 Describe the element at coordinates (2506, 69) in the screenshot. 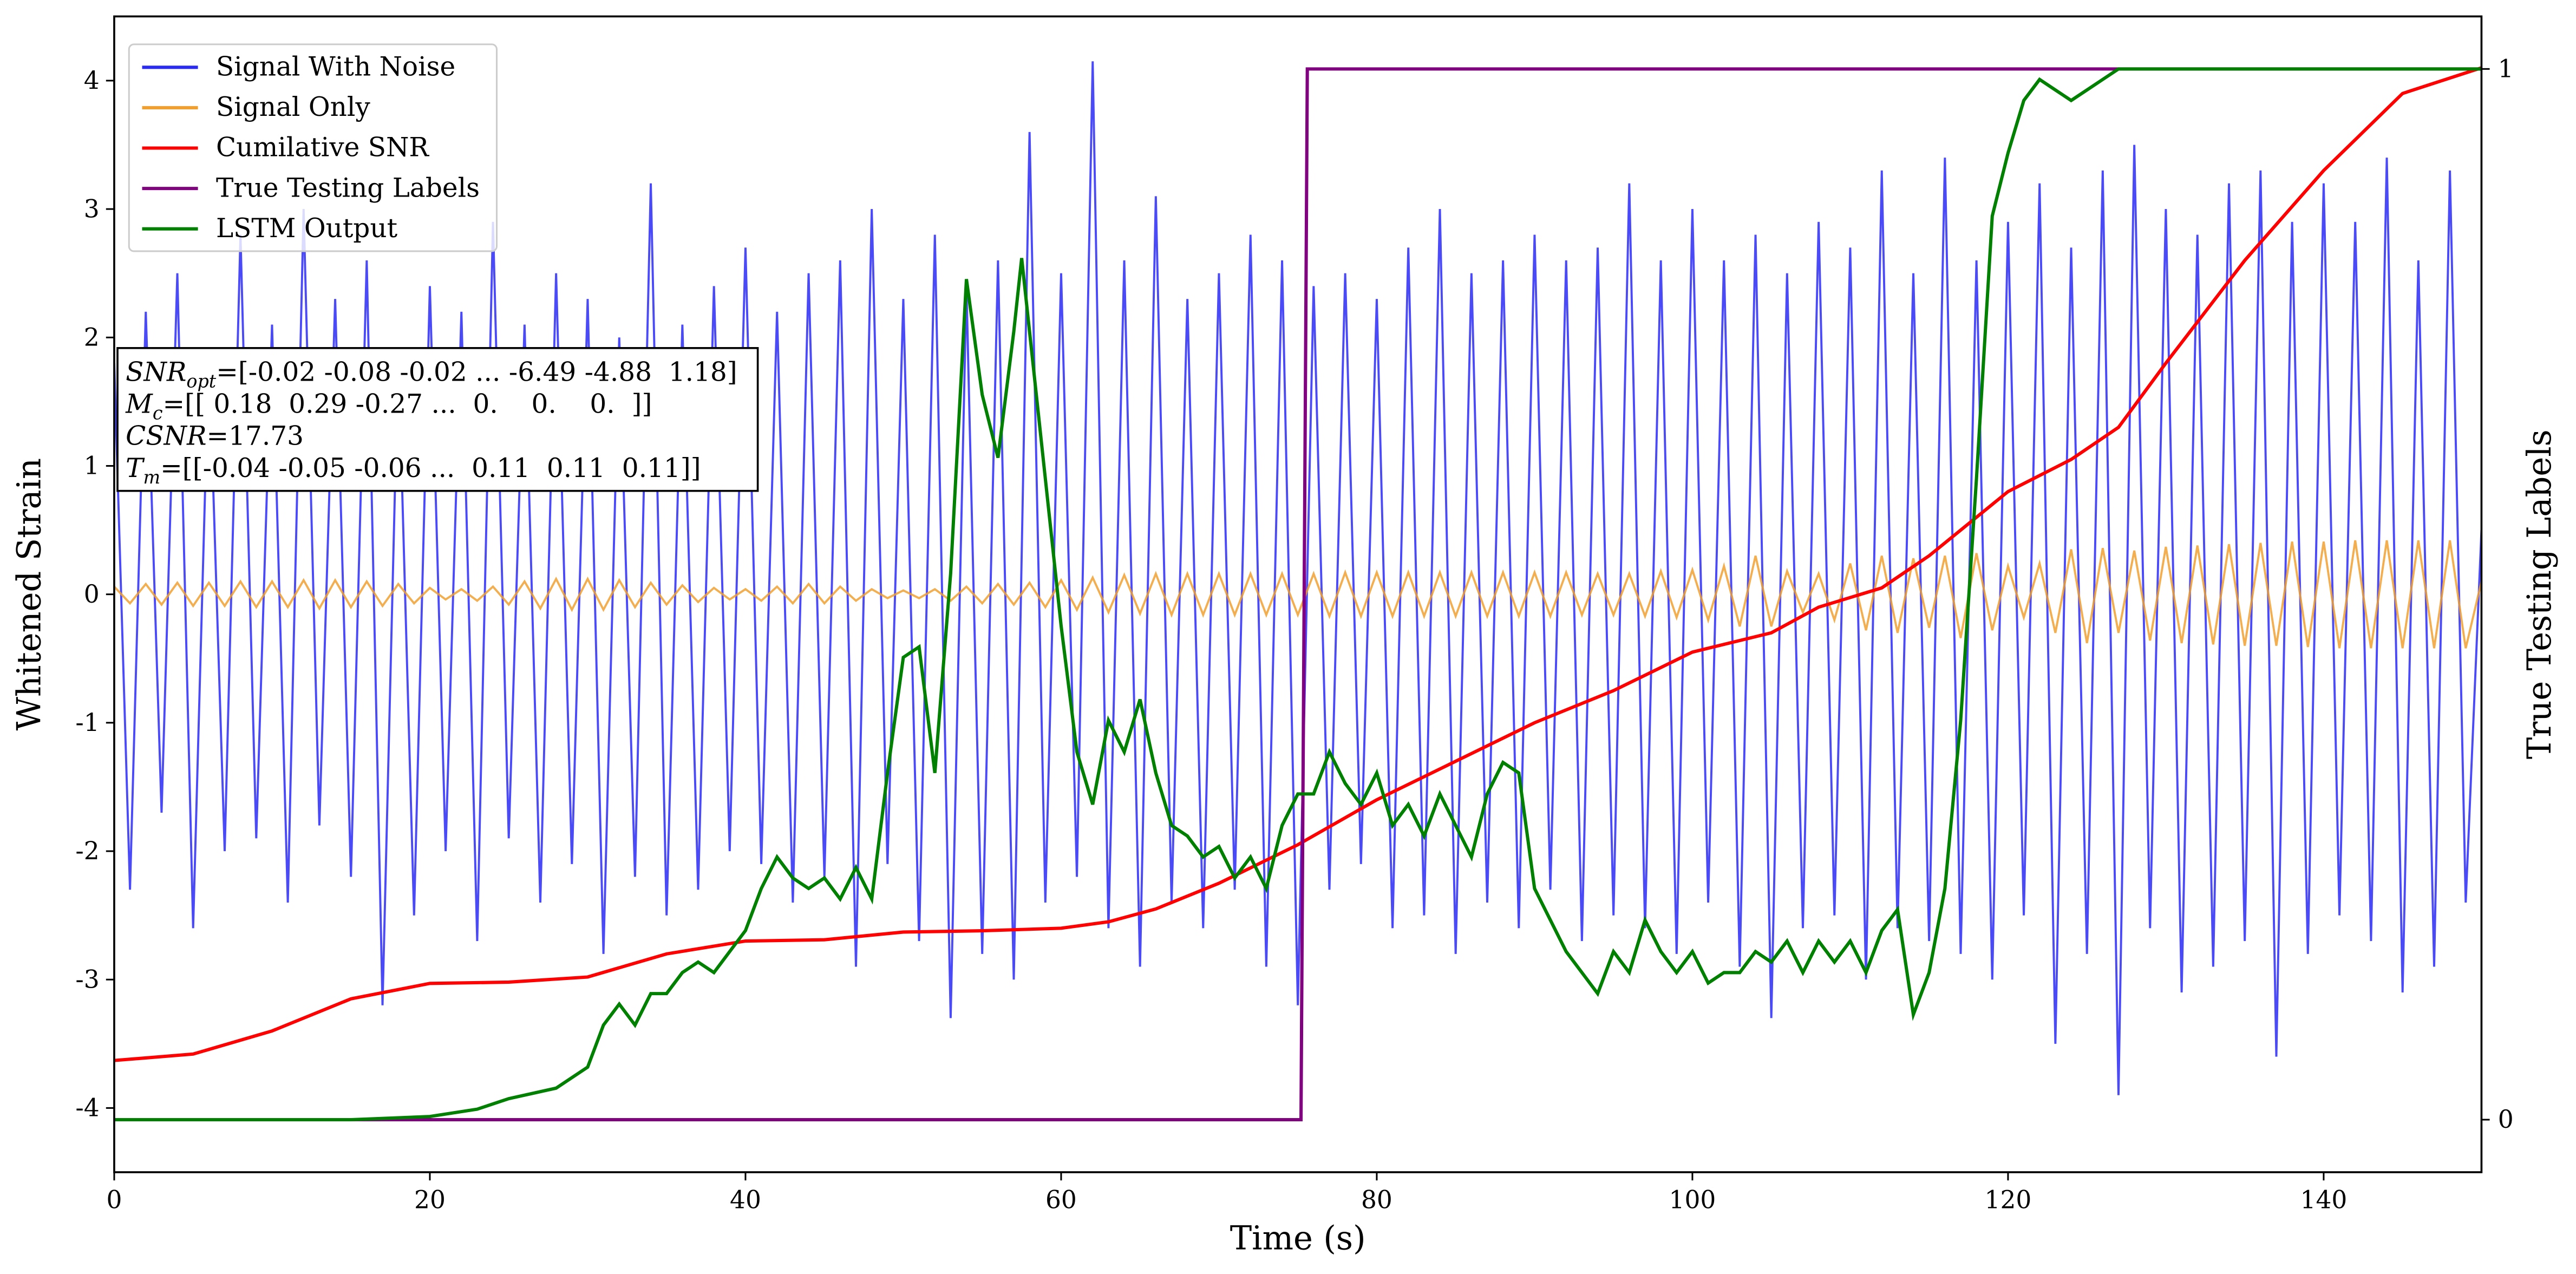

I see `y2-tick-label: 1` at that location.